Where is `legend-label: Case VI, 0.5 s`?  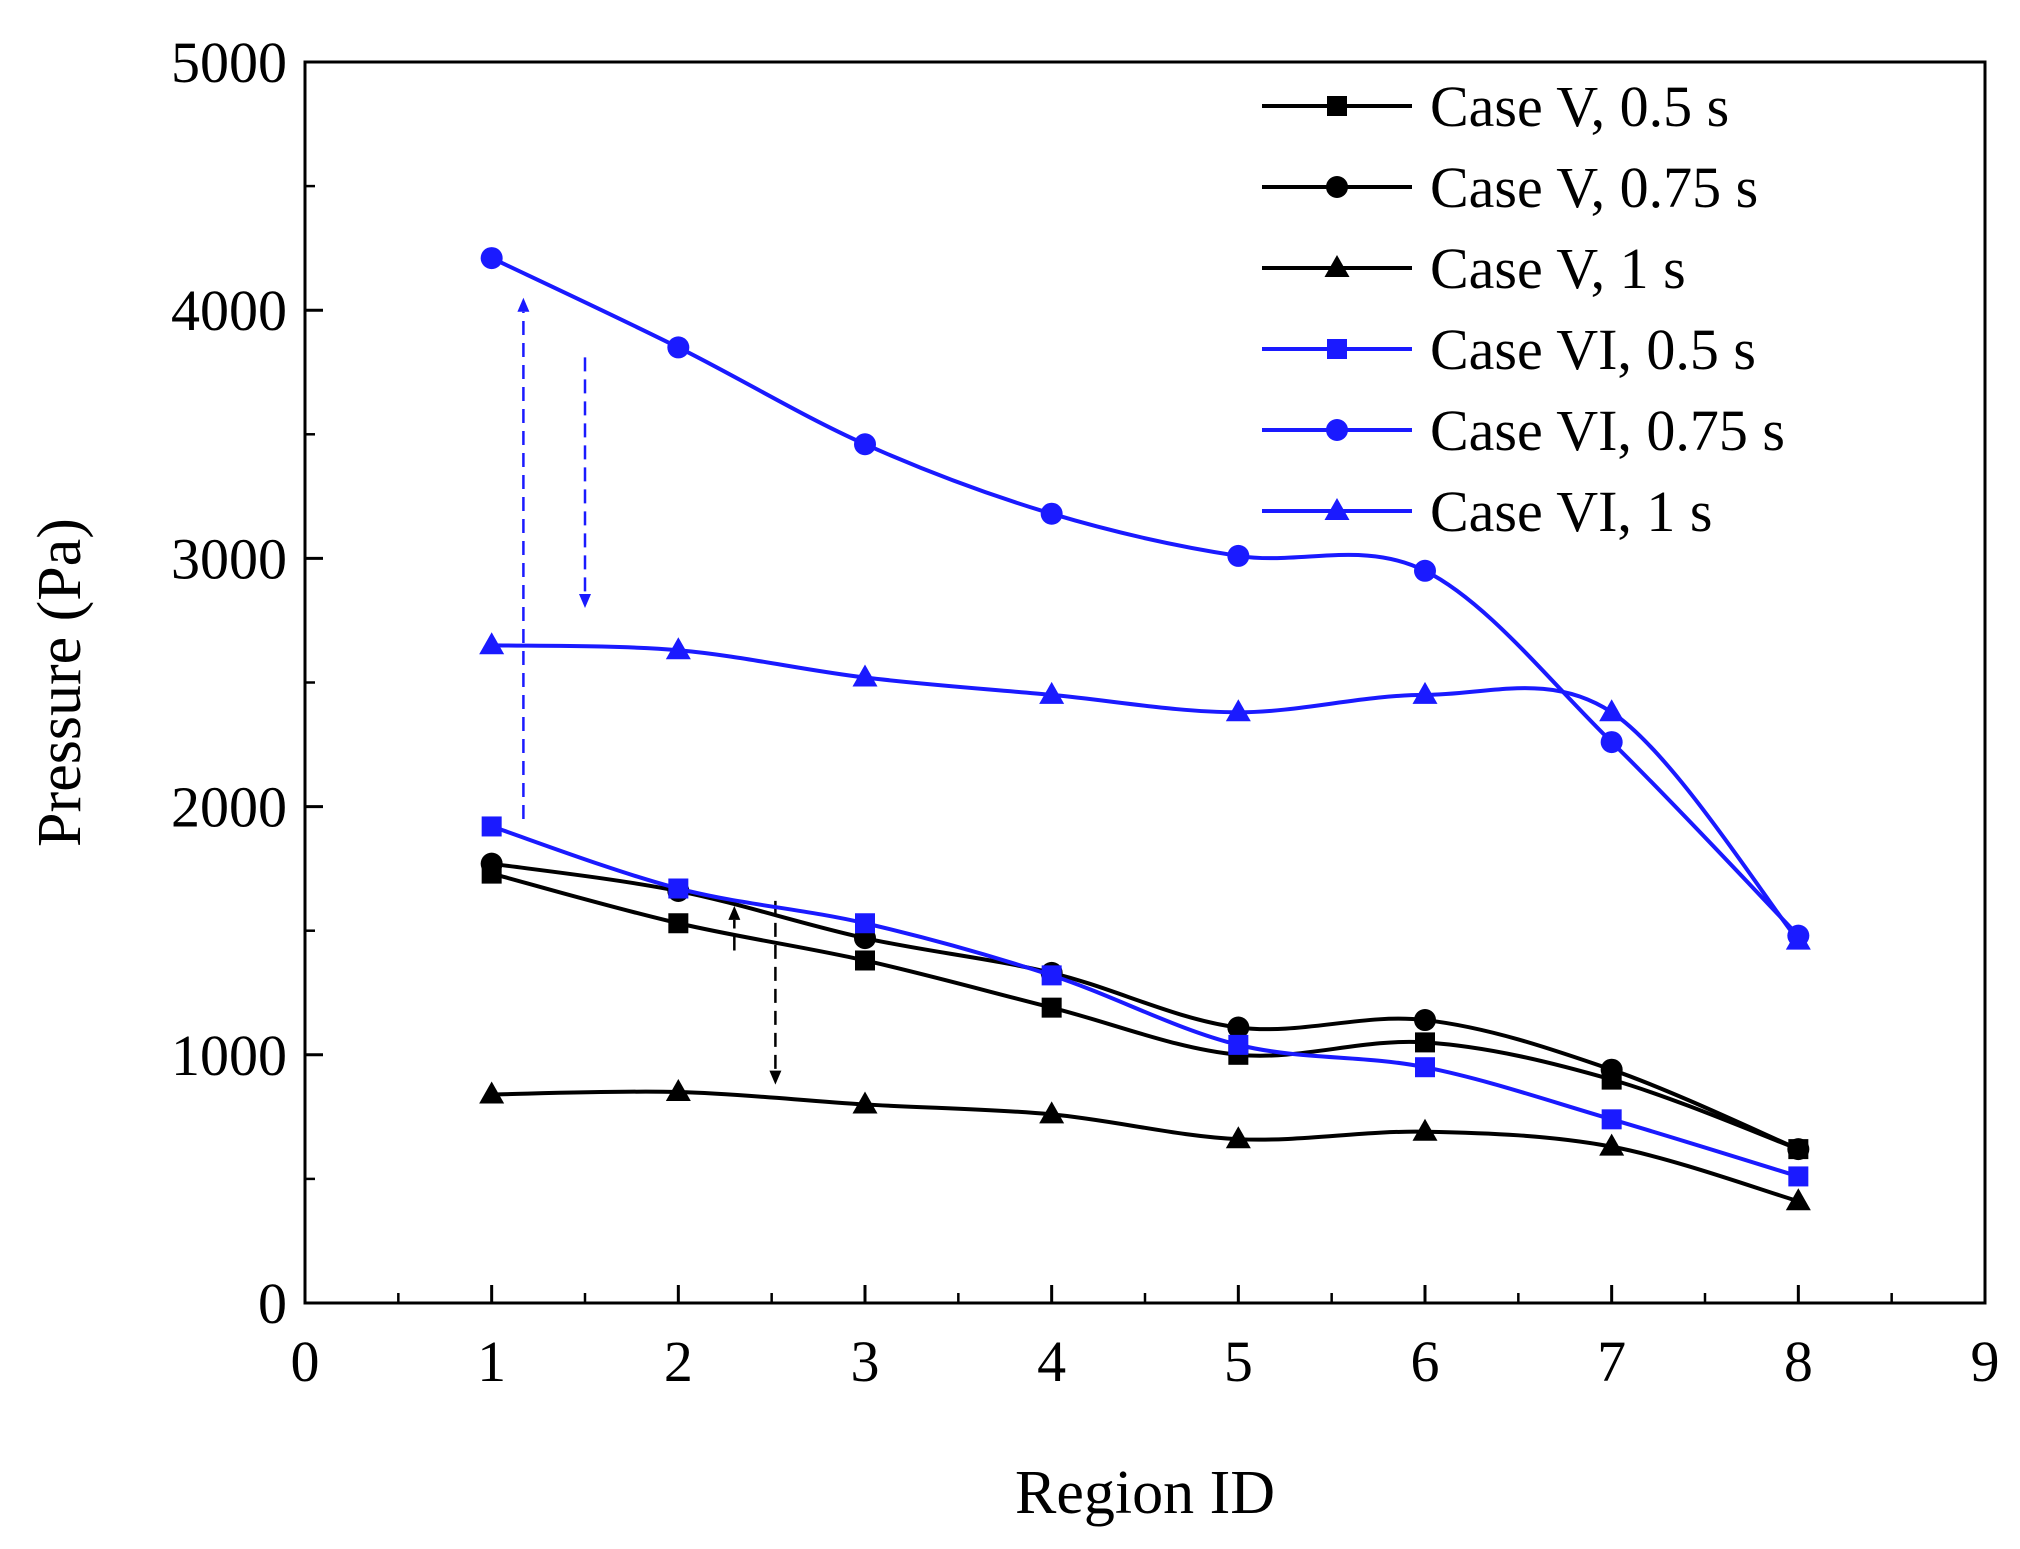
legend-label: Case VI, 0.5 s is located at coordinates (1593, 349).